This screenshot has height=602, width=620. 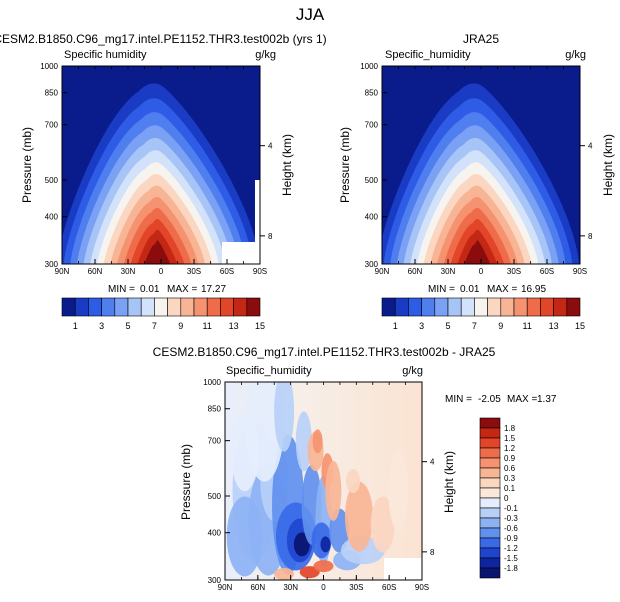 What do you see at coordinates (215, 533) in the screenshot?
I see `panel-difference-ytick-label: 400` at bounding box center [215, 533].